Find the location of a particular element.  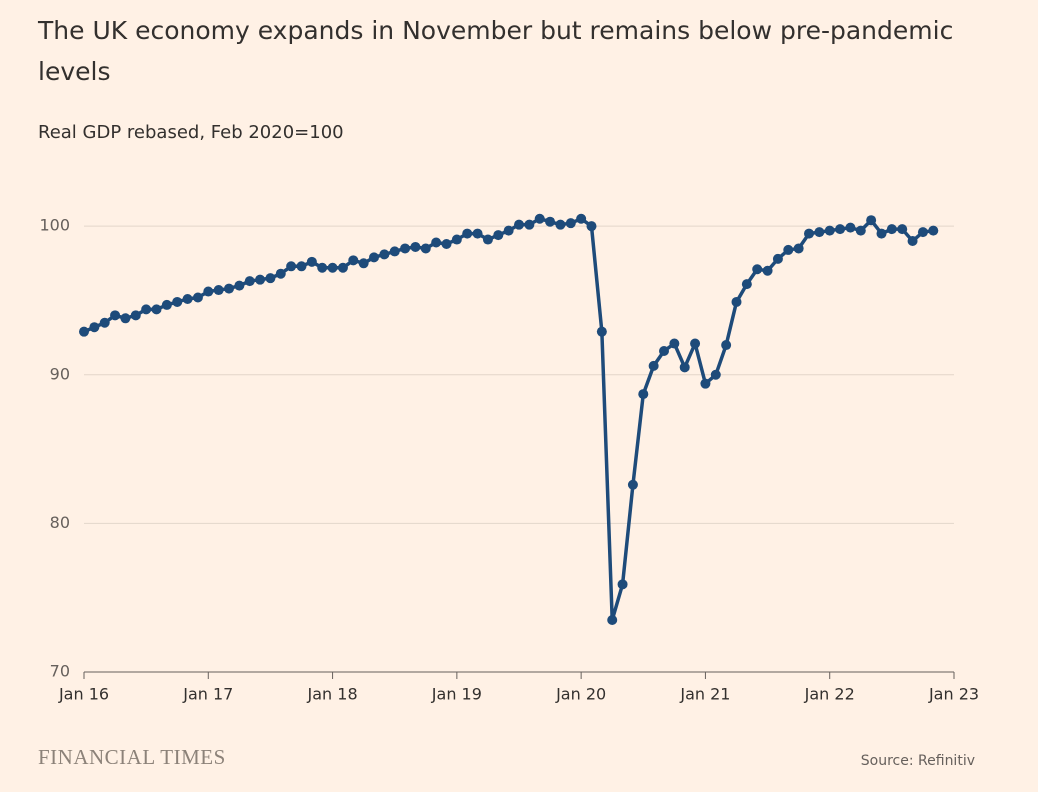

x-tick-label: Jan 18 is located at coordinates (332, 694).